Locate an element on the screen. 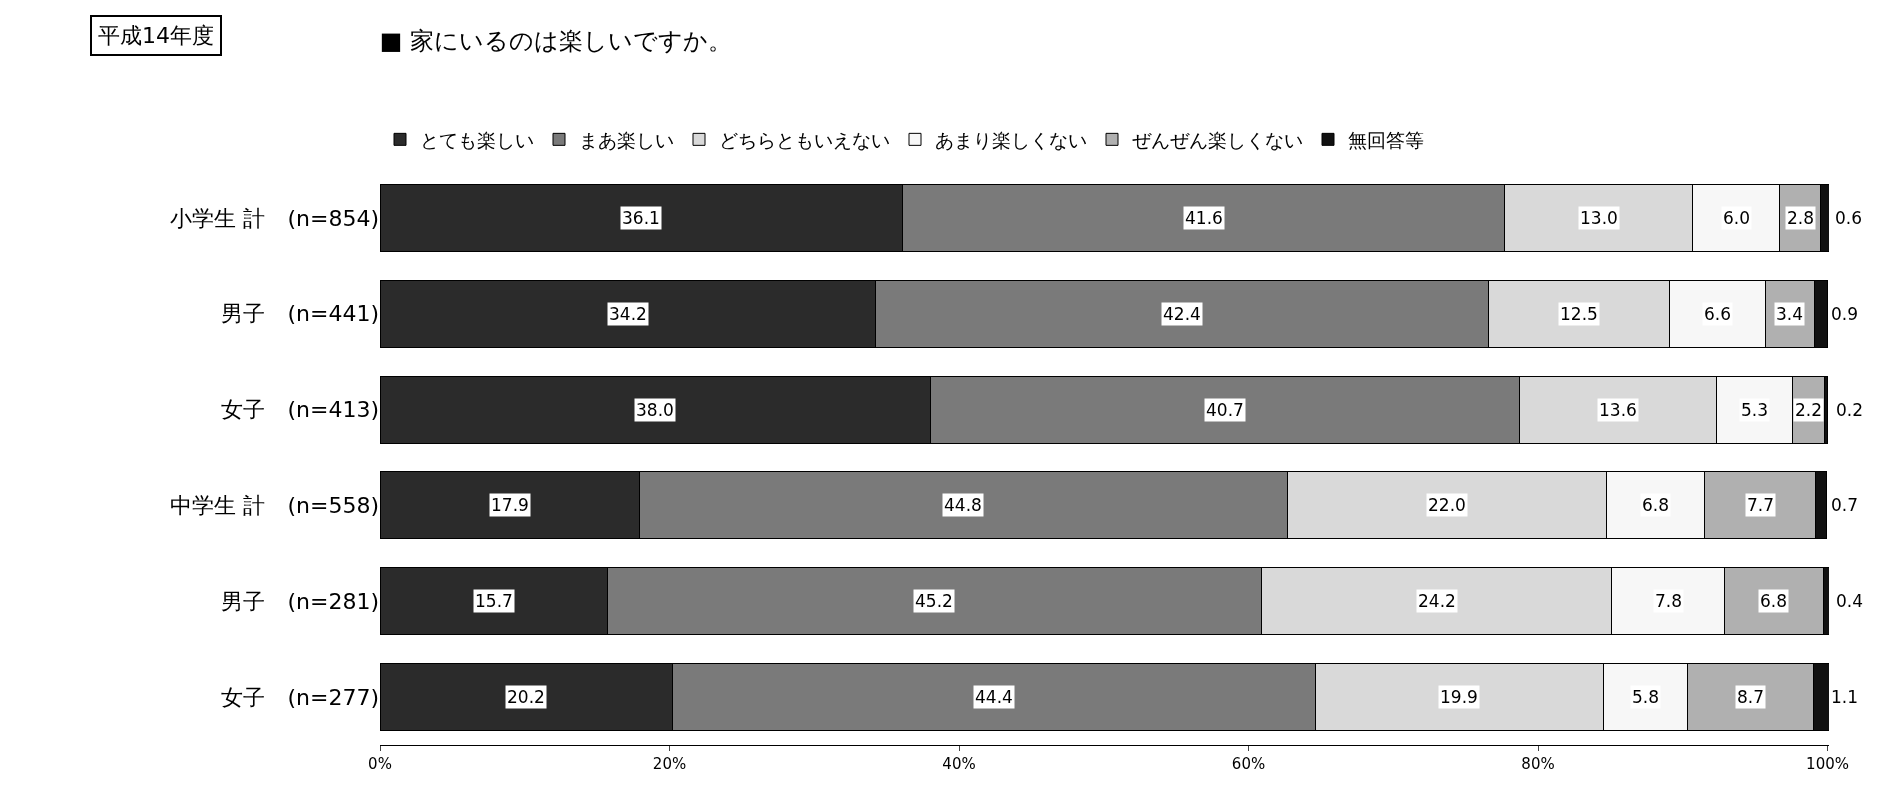 The width and height of the screenshot is (1899, 805). data-label: 19.9 is located at coordinates (1459, 697).